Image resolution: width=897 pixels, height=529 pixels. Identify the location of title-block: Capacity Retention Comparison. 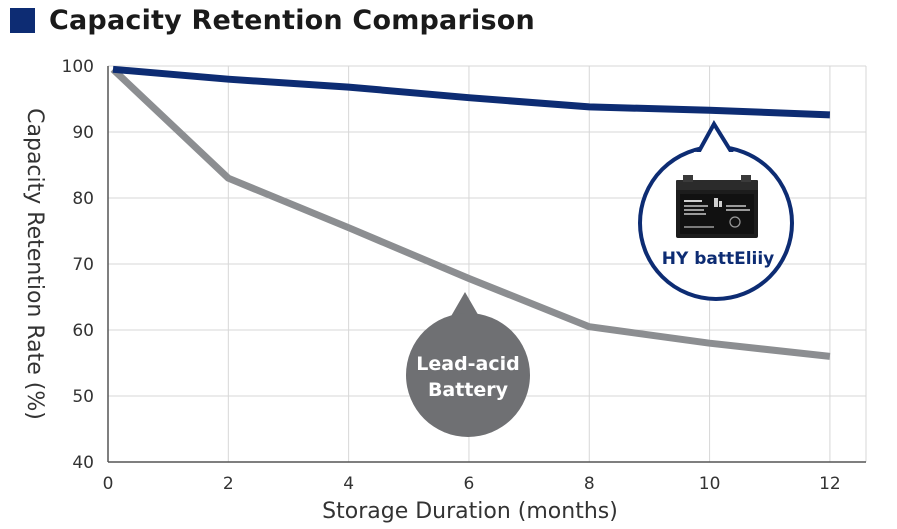
(271, 20).